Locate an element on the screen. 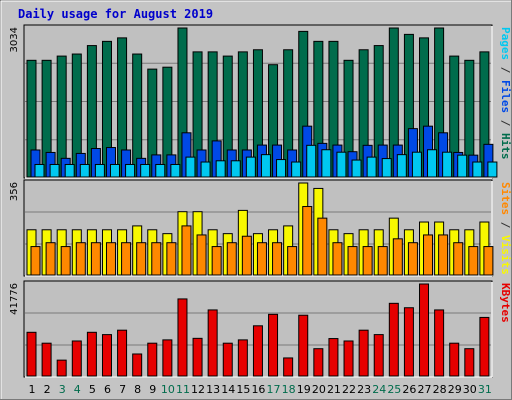 The height and width of the screenshot is (400, 512). x-tick-17: 17 is located at coordinates (274, 389).